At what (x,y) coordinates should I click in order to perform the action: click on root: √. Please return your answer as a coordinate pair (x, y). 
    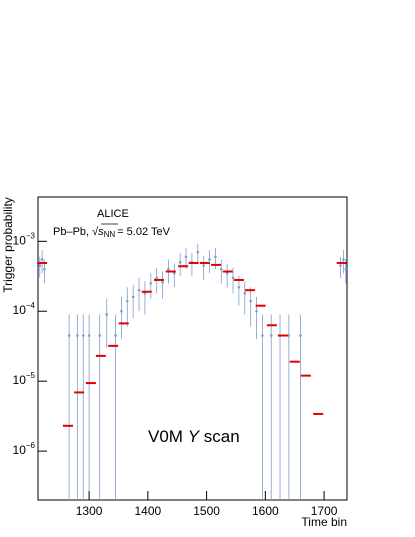
    Looking at the image, I should click on (95, 232).